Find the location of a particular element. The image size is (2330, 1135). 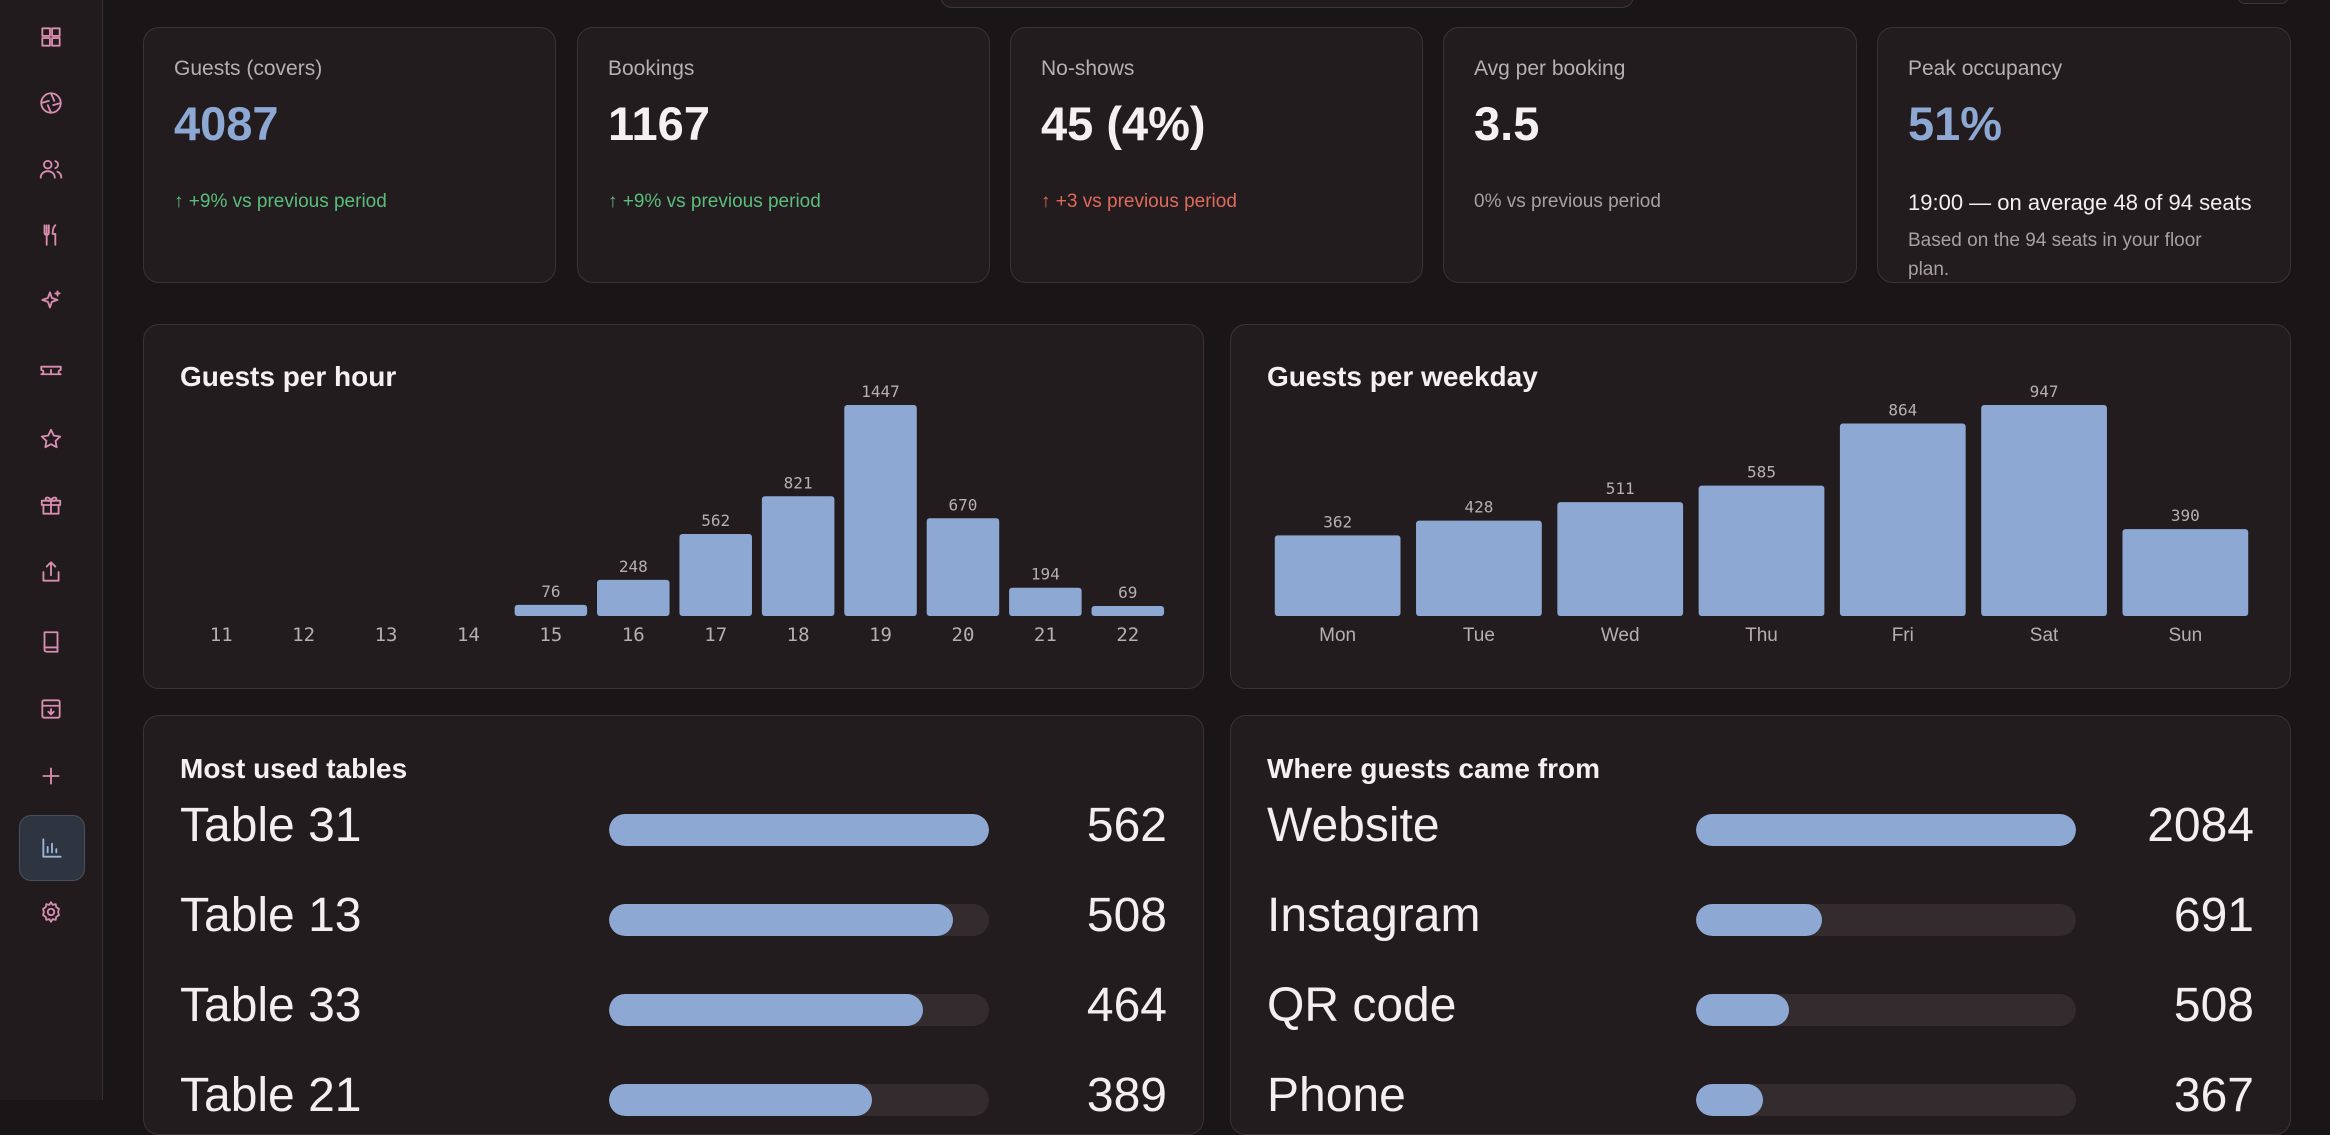

row-label: Instagram is located at coordinates (1374, 915).